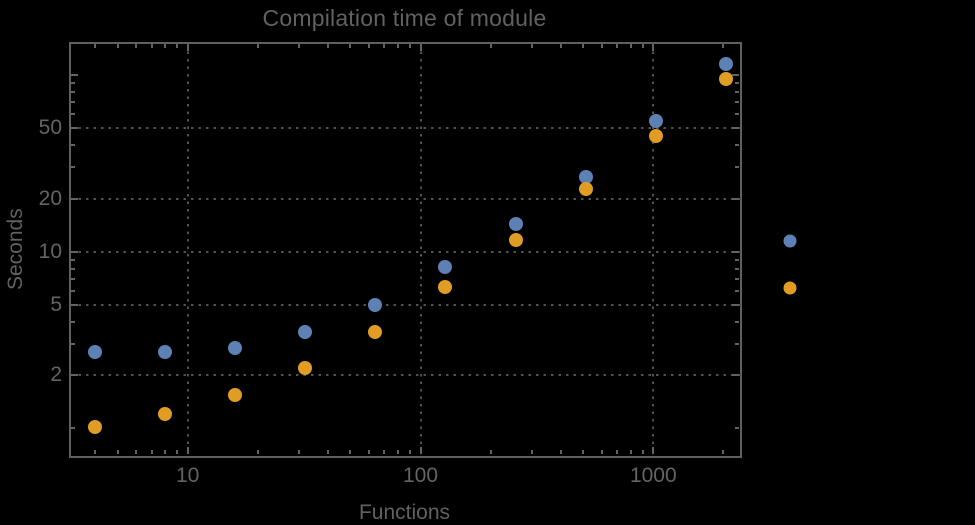 The height and width of the screenshot is (525, 975). Describe the element at coordinates (790, 241) in the screenshot. I see `legend-marker-series-blue` at that location.